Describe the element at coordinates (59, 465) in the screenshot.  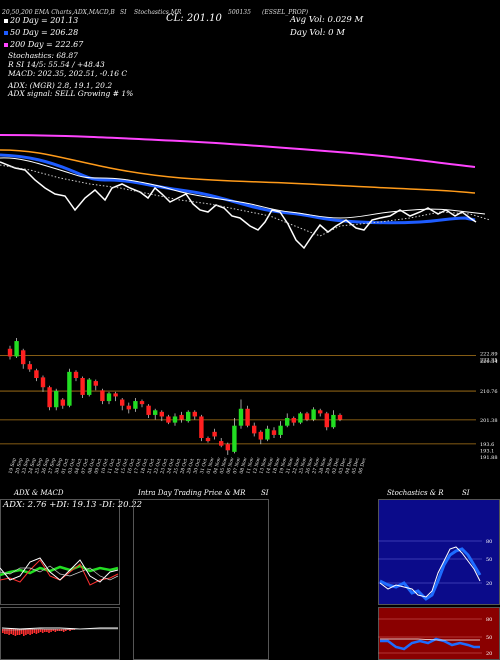
I see `date-label: 30 Sep` at that location.